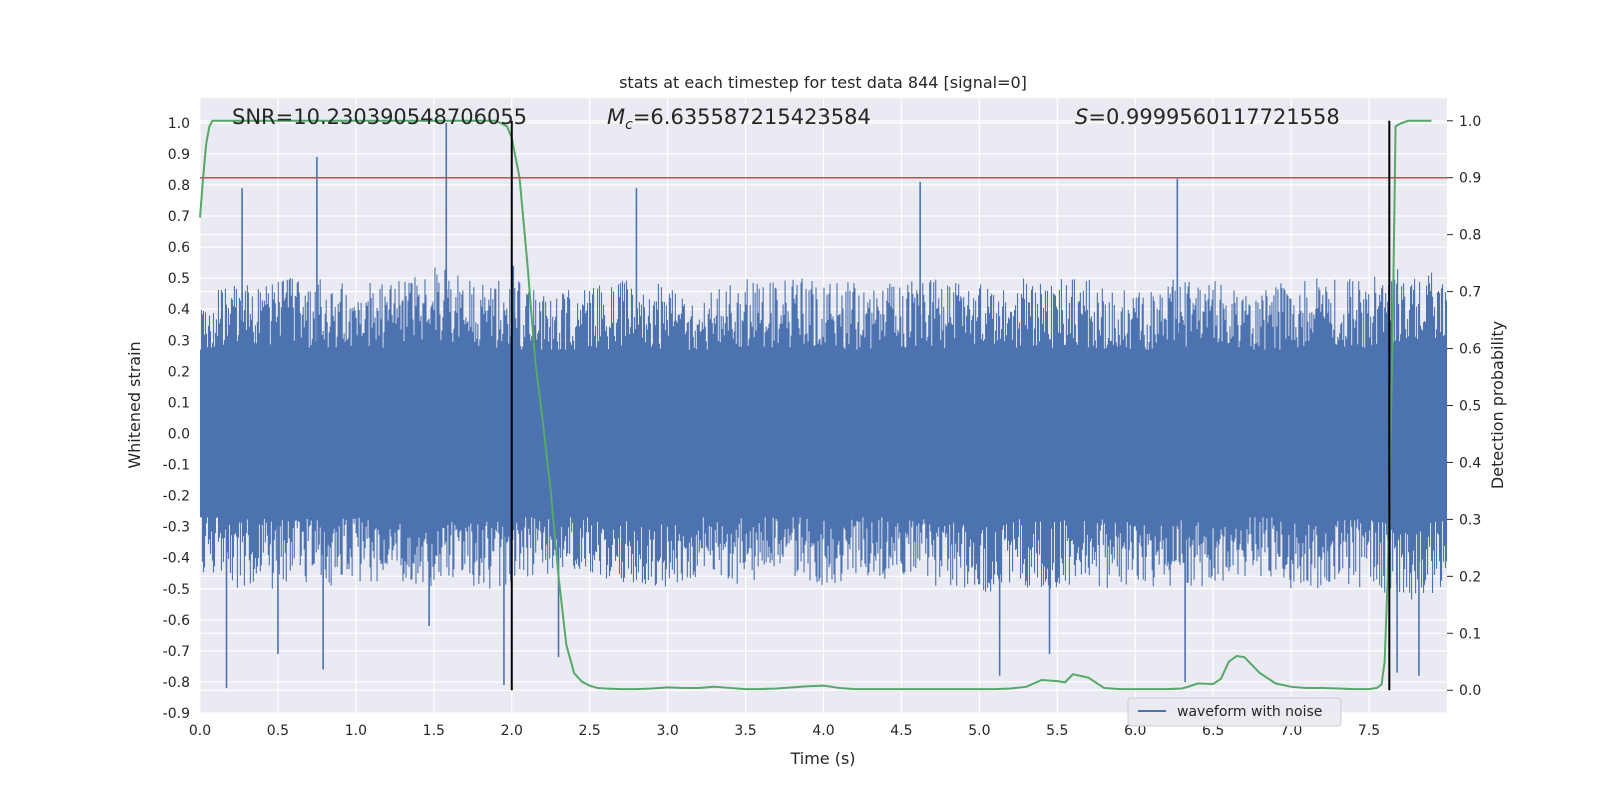  Describe the element at coordinates (1470, 407) in the screenshot. I see `y2-tick-label: 0.5` at that location.